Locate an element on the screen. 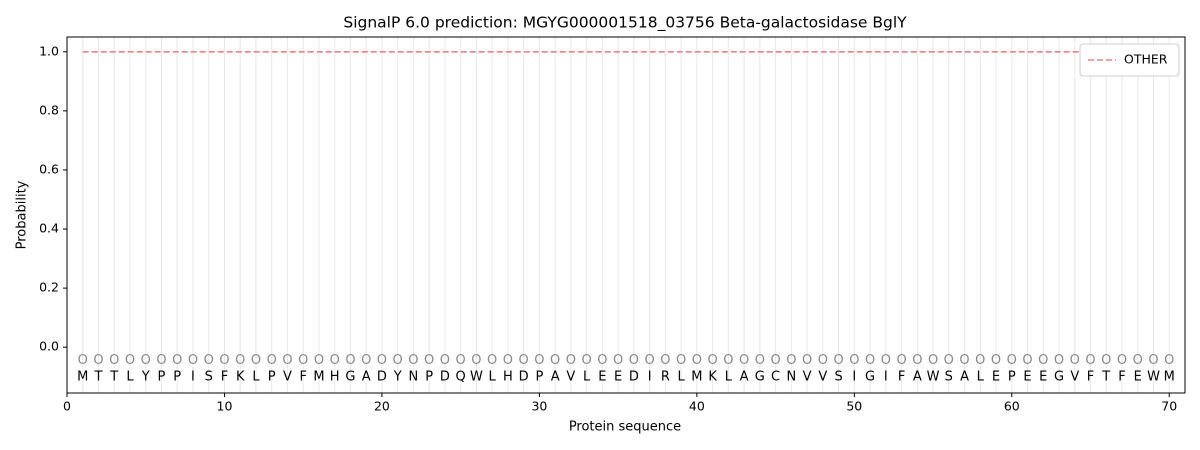 This screenshot has width=1200, height=450. x-tick-label: 20 is located at coordinates (382, 406).